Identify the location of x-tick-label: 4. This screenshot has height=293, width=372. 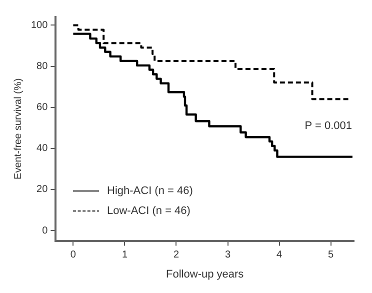
(279, 255).